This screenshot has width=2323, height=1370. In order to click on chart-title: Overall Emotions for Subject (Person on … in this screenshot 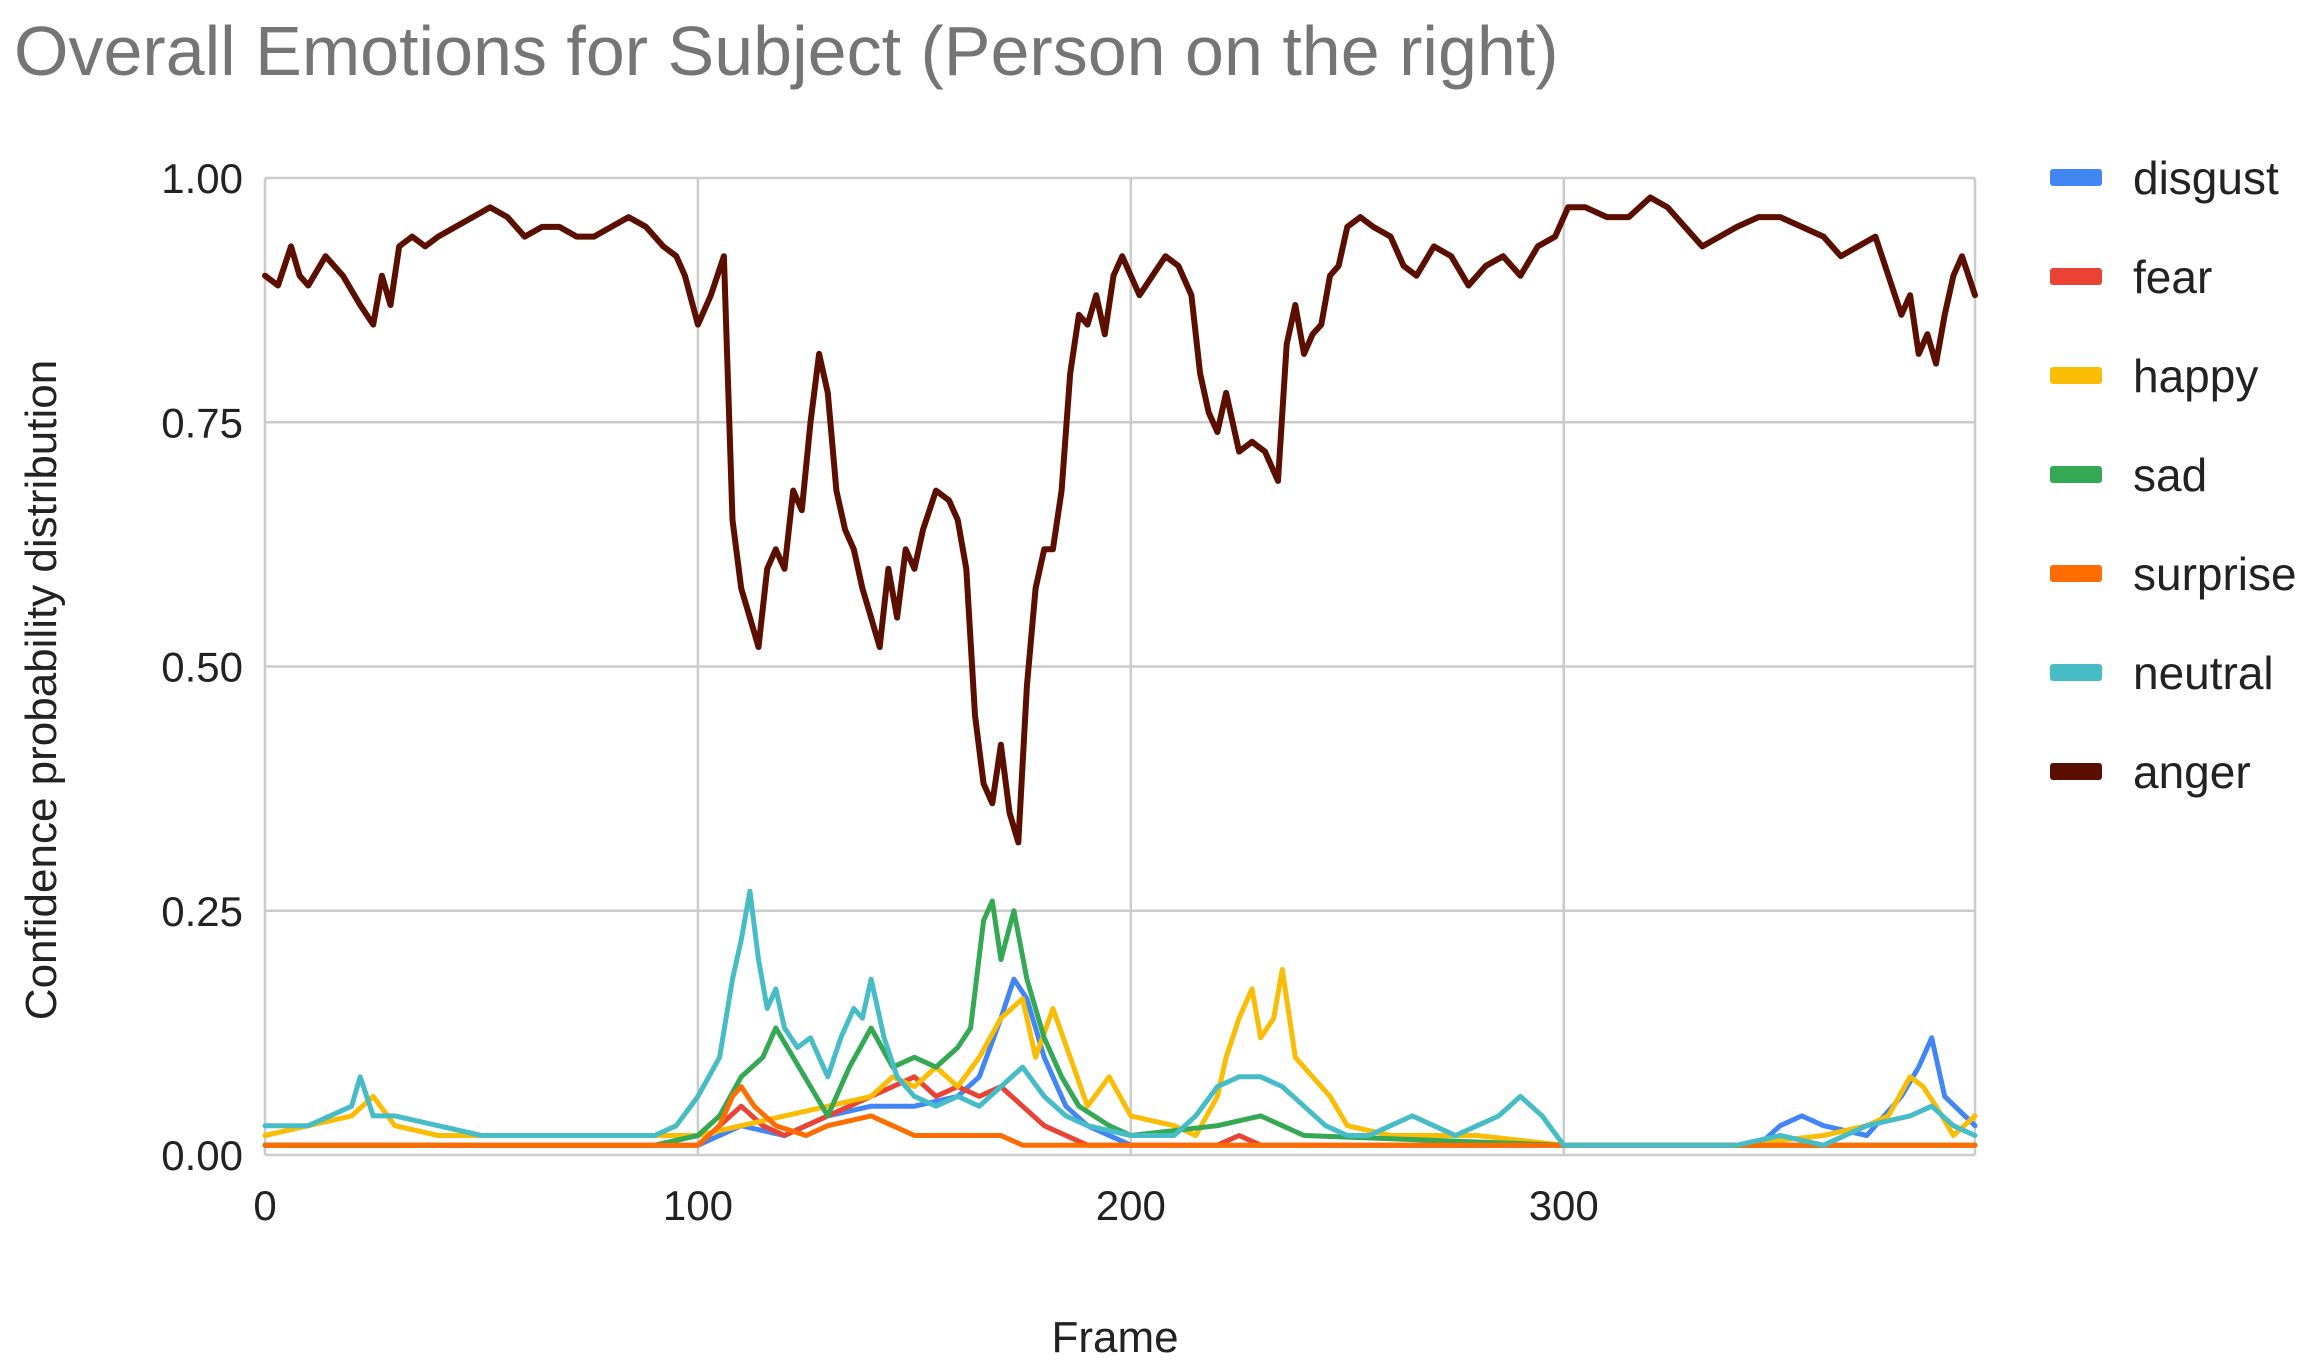, I will do `click(786, 51)`.